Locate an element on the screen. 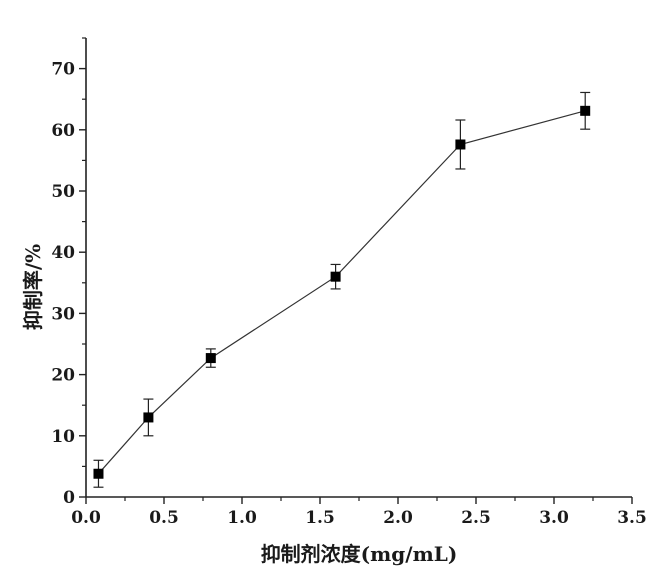  x-axis-title: 抑制剂浓度(mg/mL) is located at coordinates (359, 554).